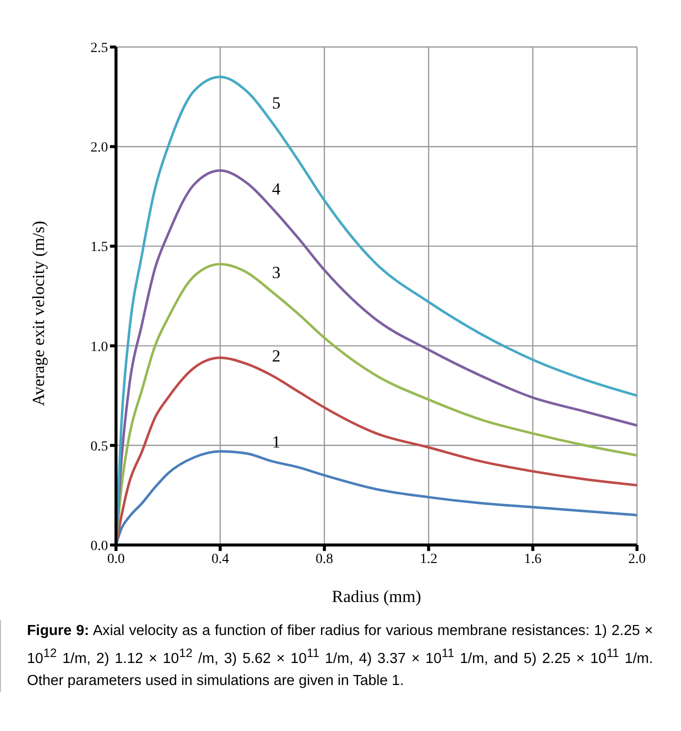  I want to click on y-tick-label: 2.0, so click(99, 148).